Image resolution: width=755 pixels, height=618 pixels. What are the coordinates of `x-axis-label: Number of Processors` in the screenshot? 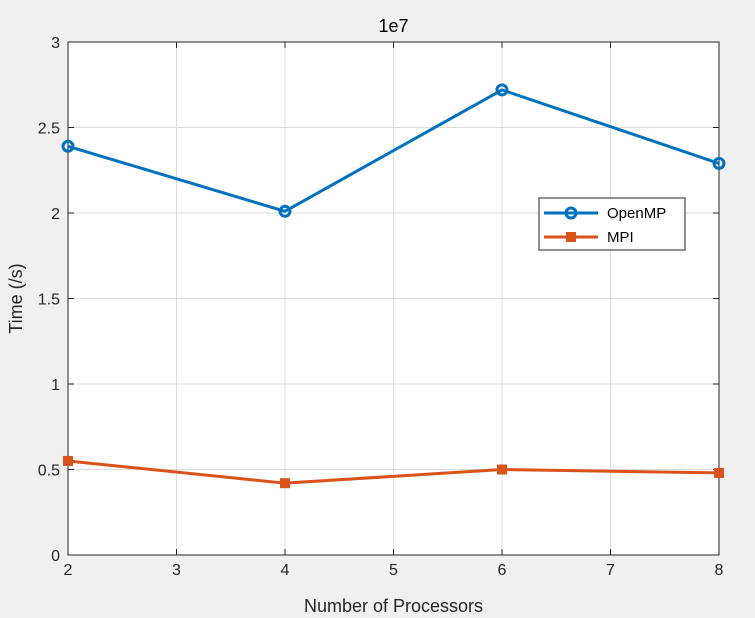 It's located at (393, 606).